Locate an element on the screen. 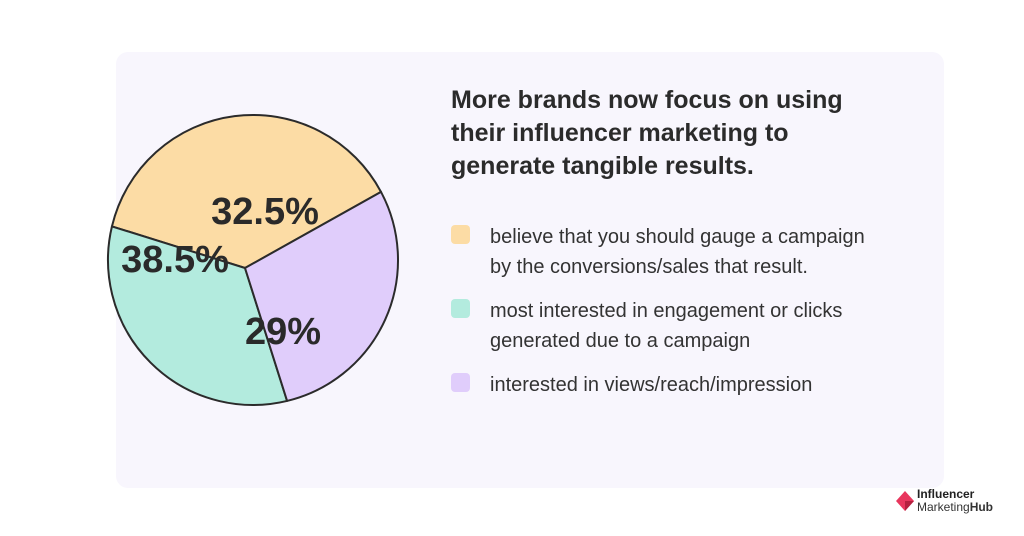  brand-name-hub: Hub is located at coordinates (981, 507).